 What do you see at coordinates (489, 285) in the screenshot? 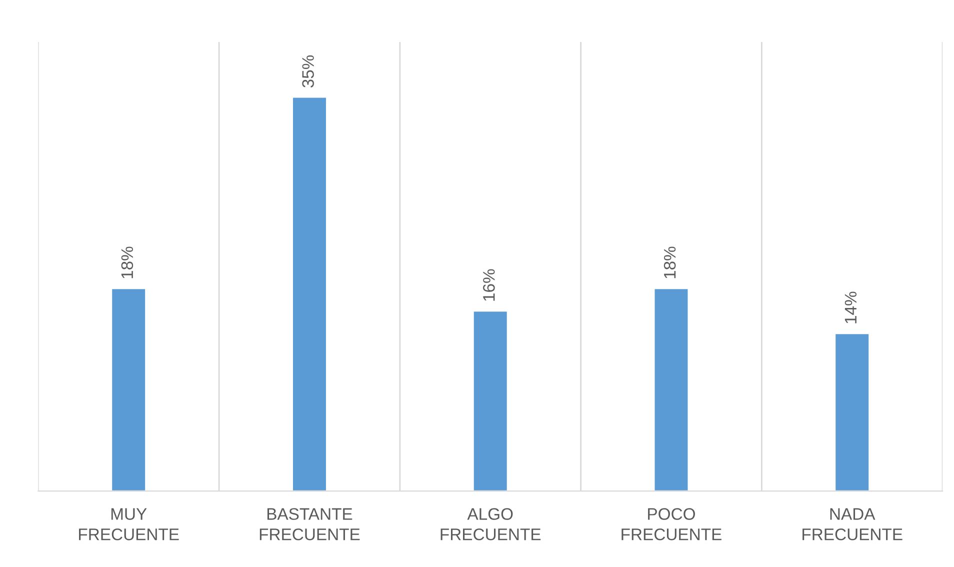
I see `data-label: 16%` at bounding box center [489, 285].